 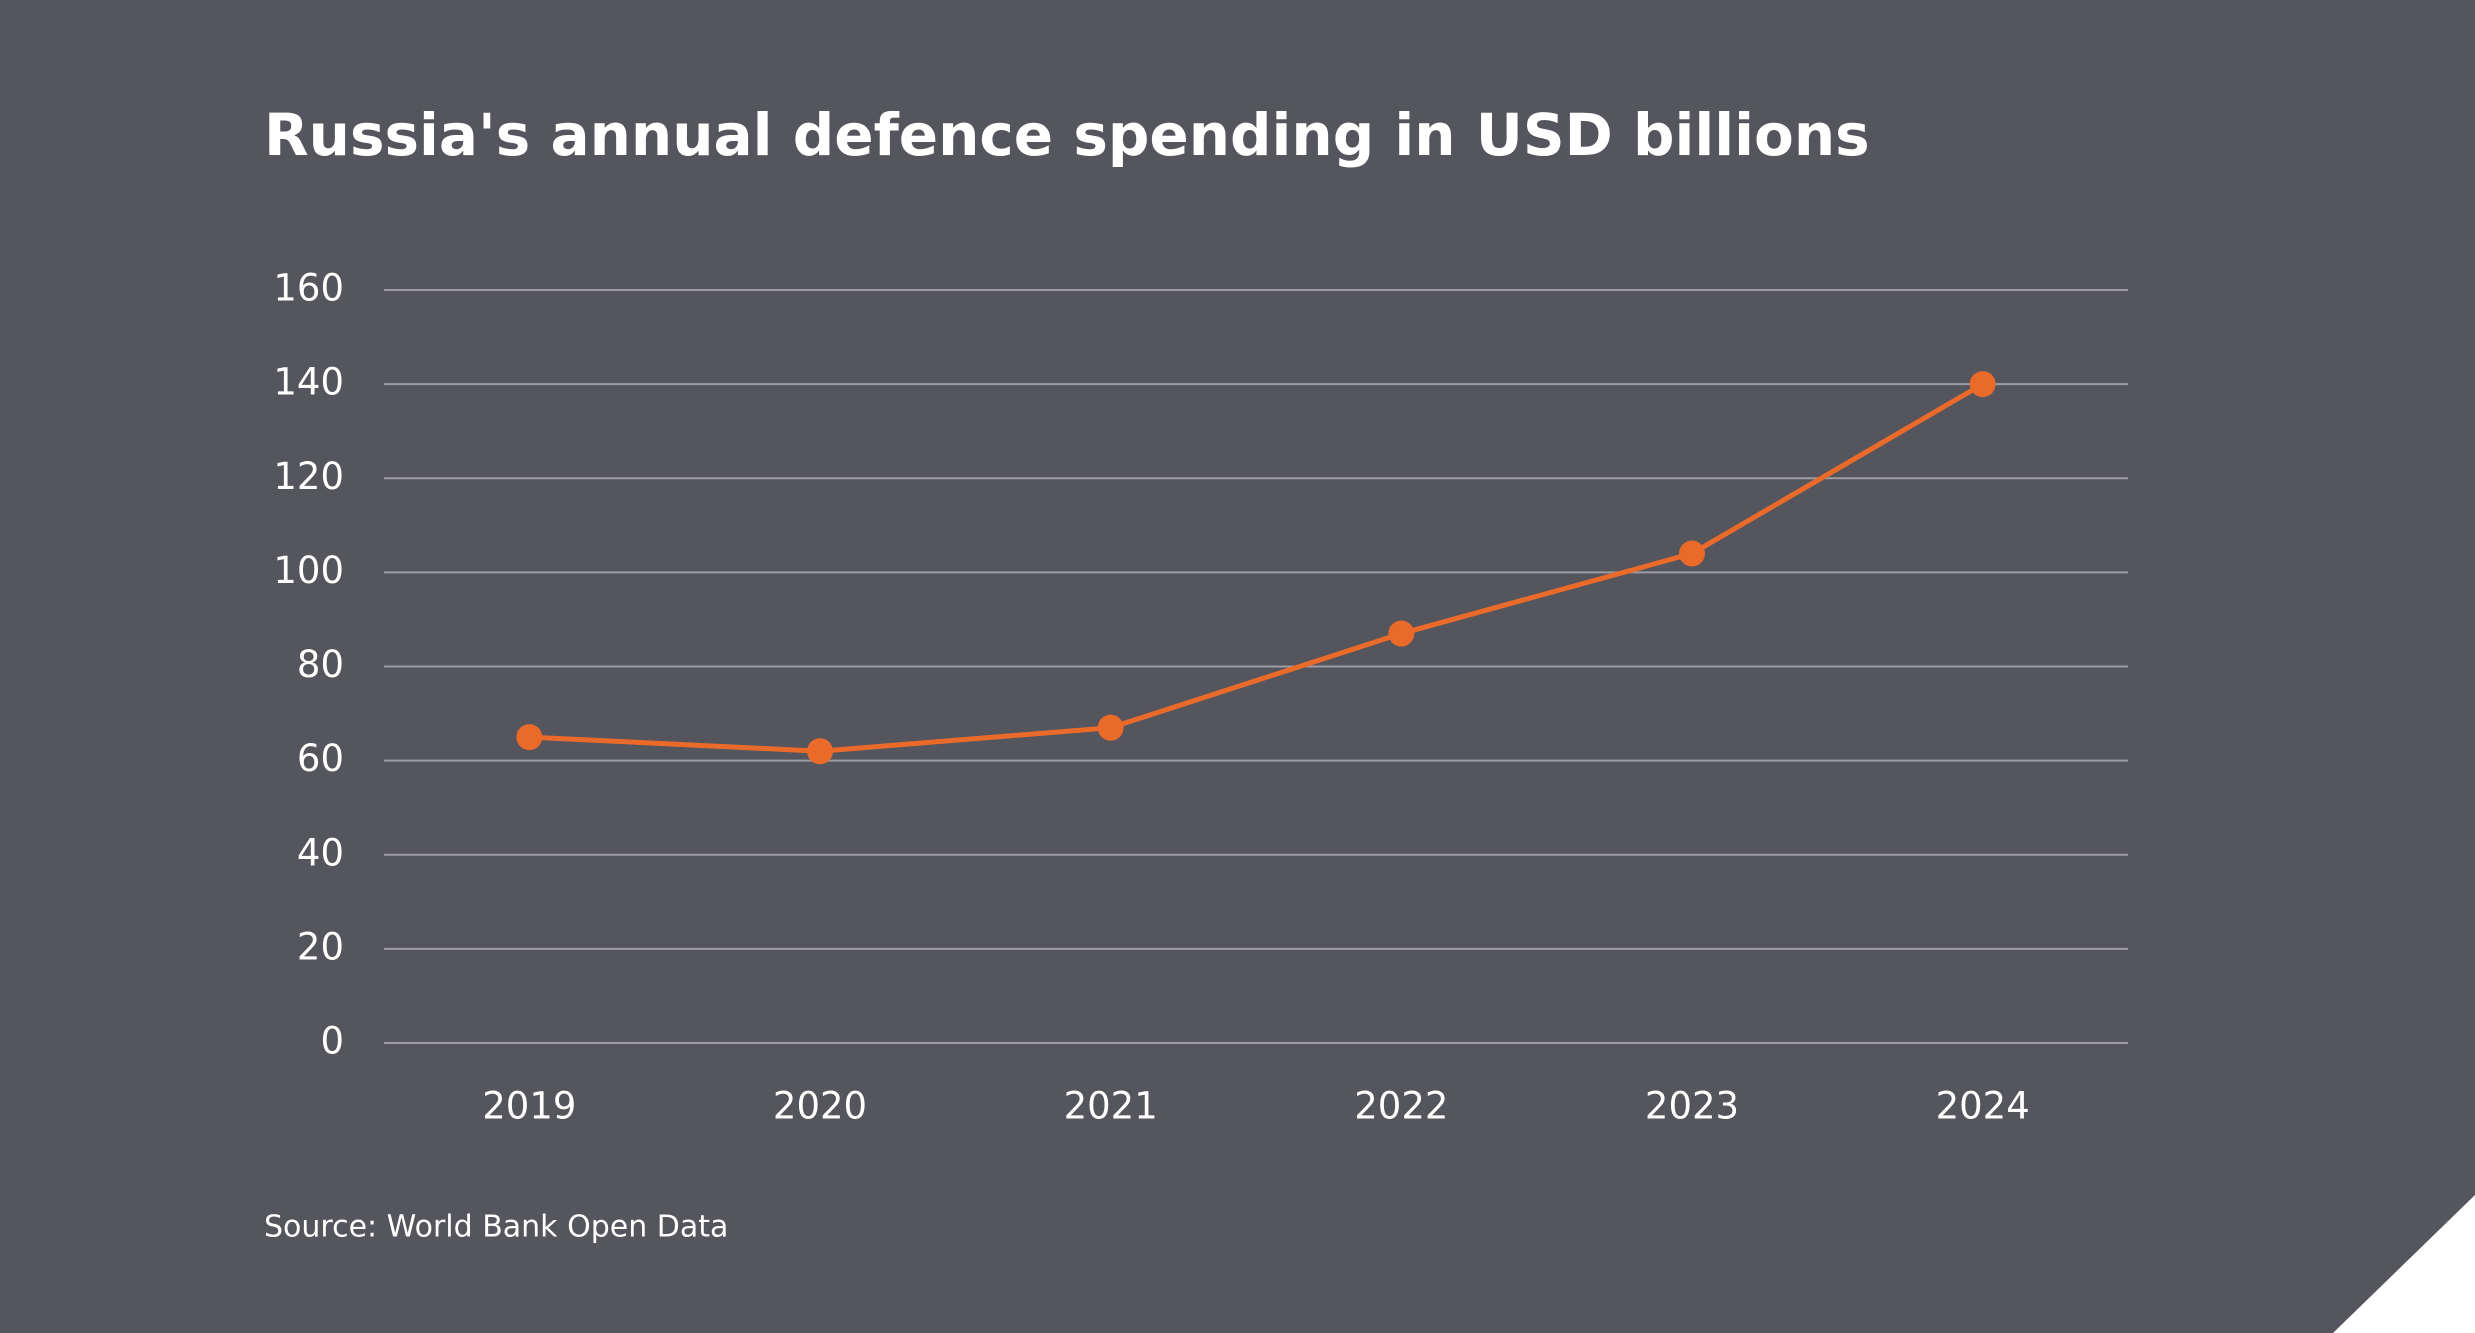 I want to click on x-tick-label: 2021, so click(x=1111, y=1106).